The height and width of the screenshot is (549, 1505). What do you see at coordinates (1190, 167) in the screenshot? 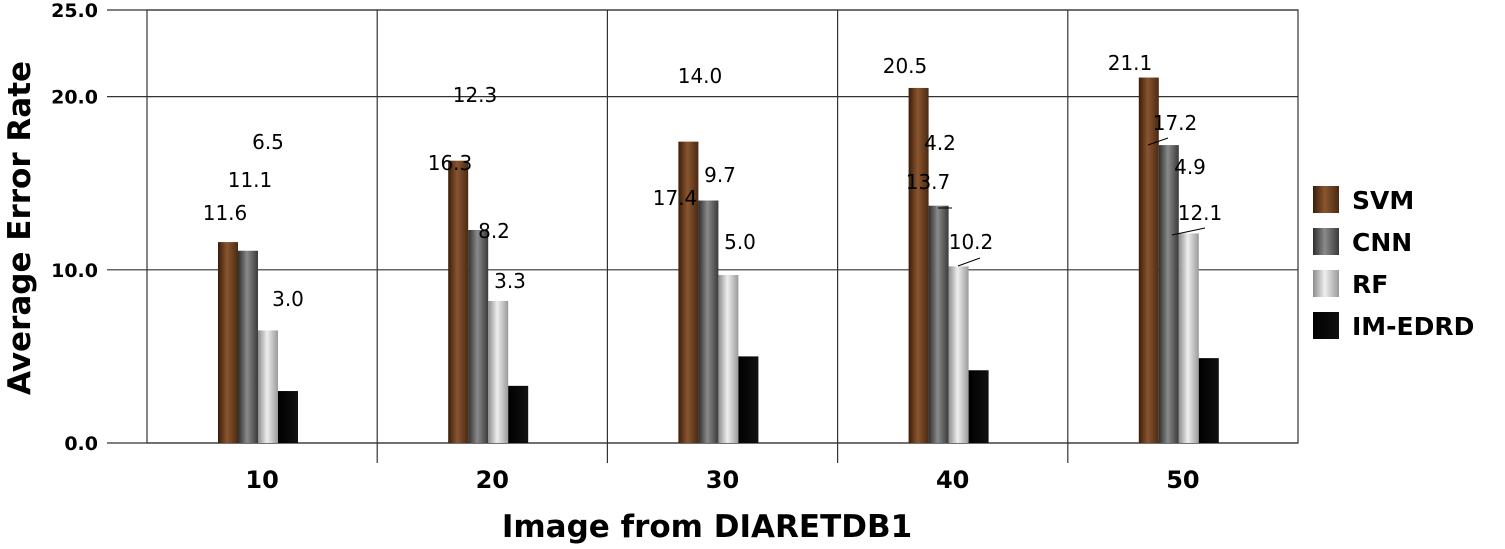
I see `data-label: 4.9` at bounding box center [1190, 167].